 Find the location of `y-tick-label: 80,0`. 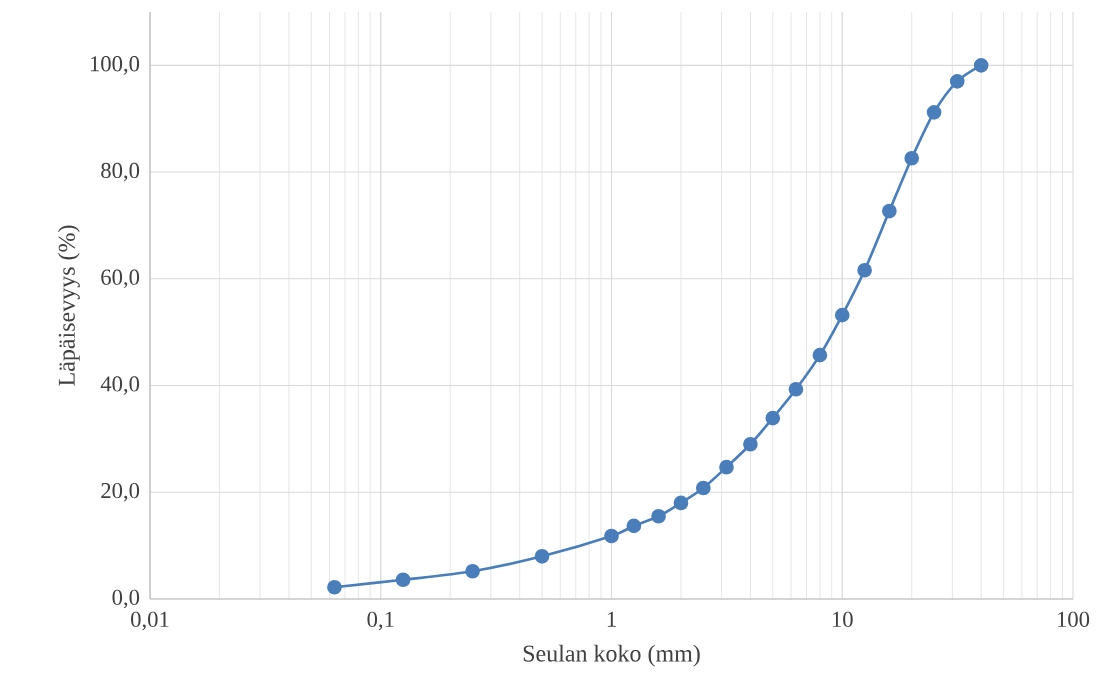

y-tick-label: 80,0 is located at coordinates (120, 172).